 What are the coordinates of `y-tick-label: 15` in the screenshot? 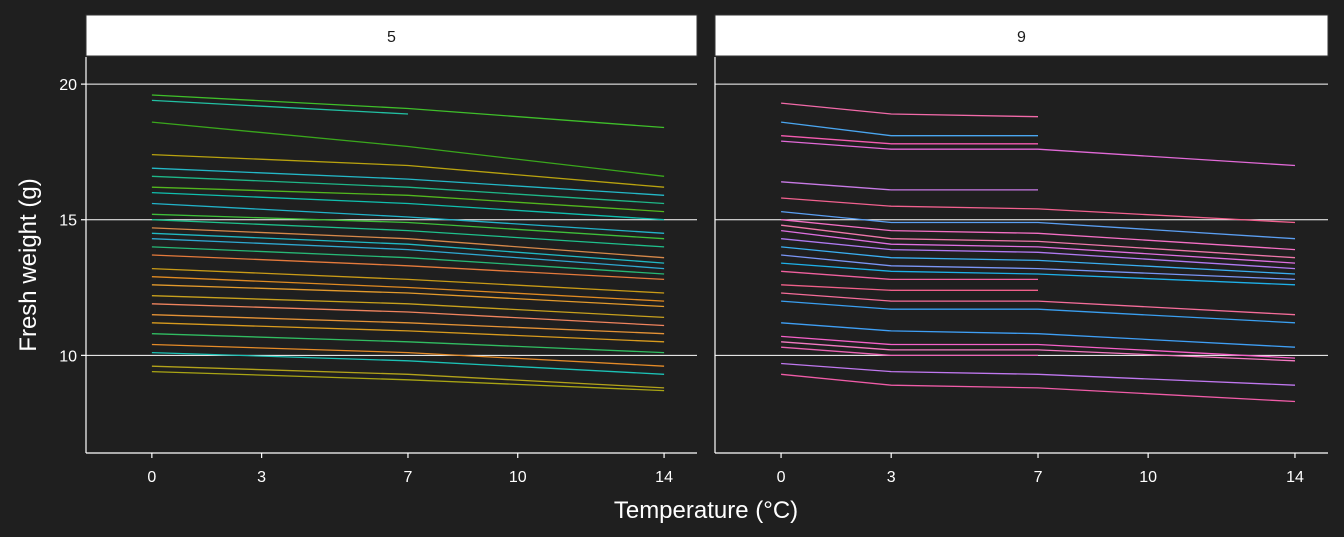 It's located at (68, 221).